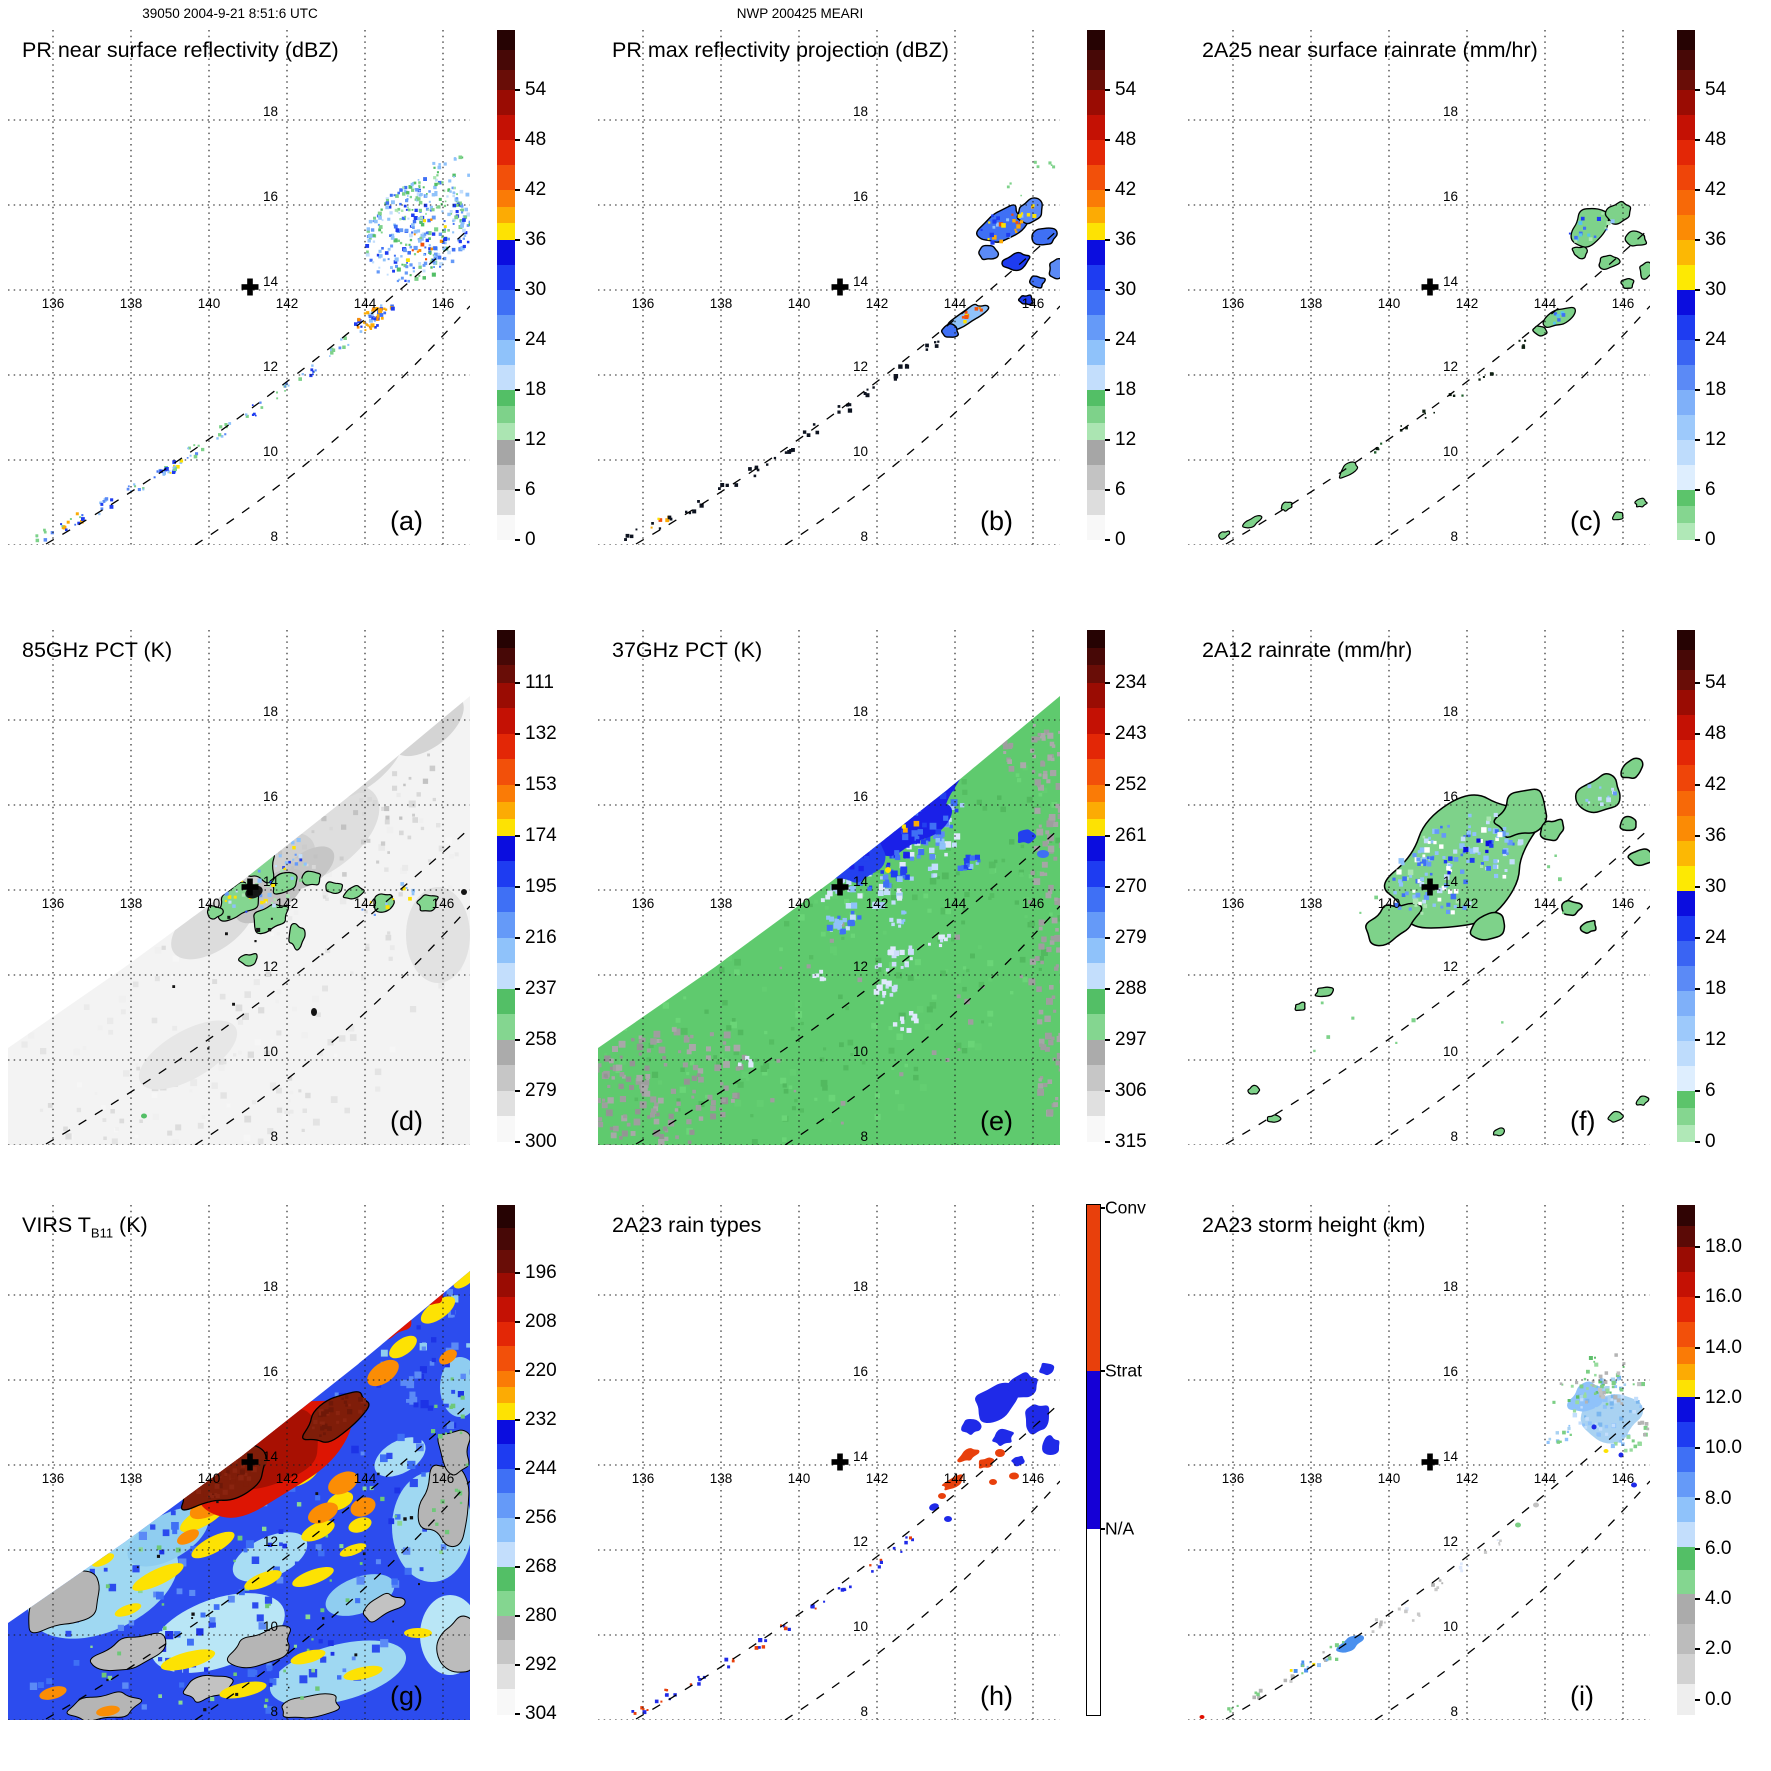 Image resolution: width=1771 pixels, height=1771 pixels. Describe the element at coordinates (541, 784) in the screenshot. I see `colorbar-tick-label: 153` at that location.